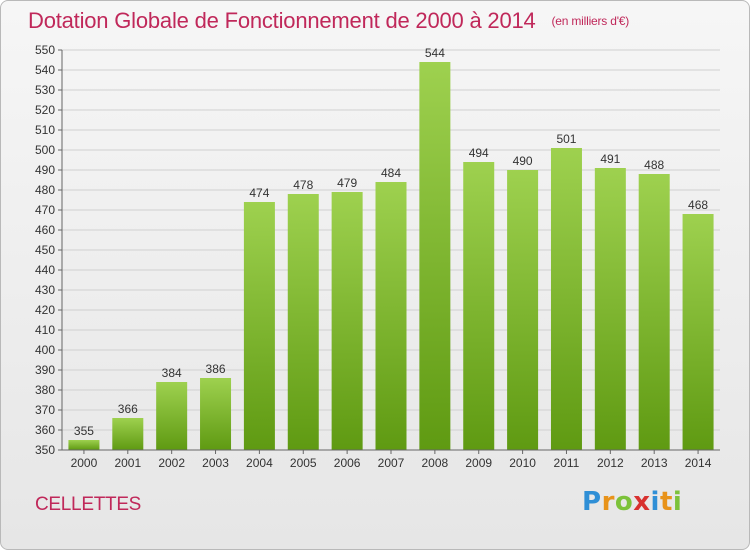  Describe the element at coordinates (435, 53) in the screenshot. I see `value-label-2008: 544` at that location.